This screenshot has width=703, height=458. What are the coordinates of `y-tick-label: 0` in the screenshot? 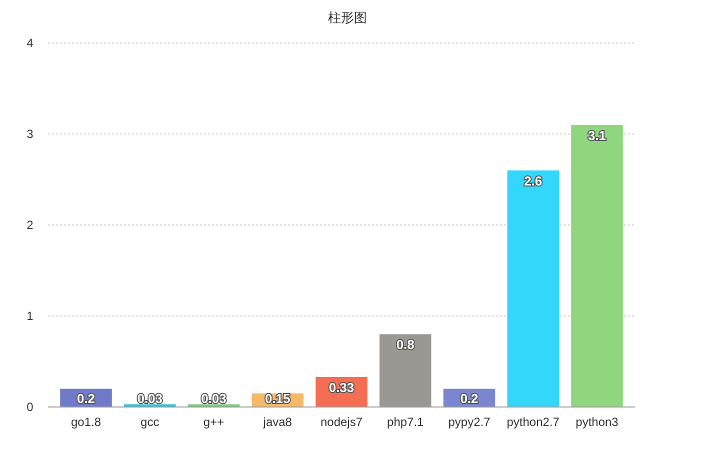 It's located at (30, 407).